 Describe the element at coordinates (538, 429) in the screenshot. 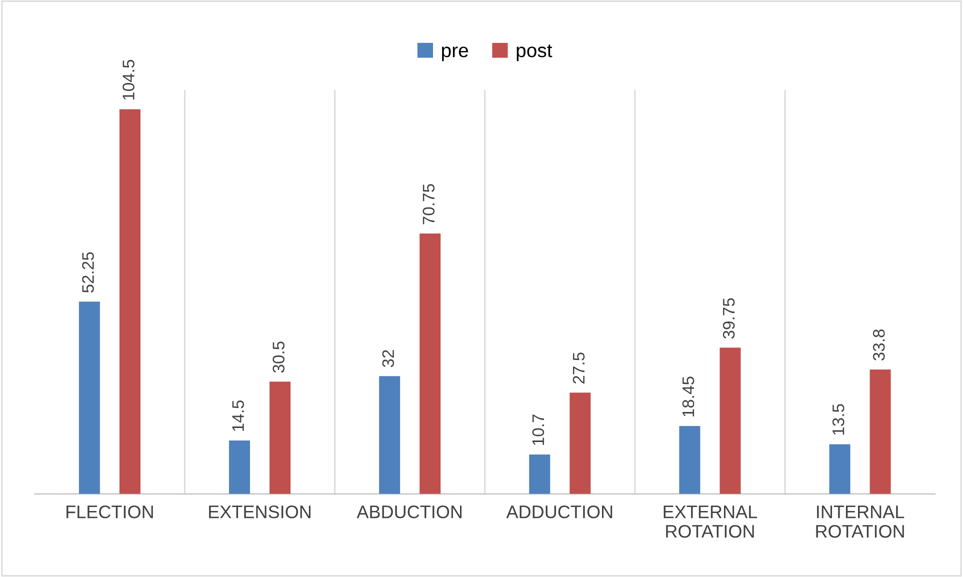

I see `data-label: 10.7` at that location.